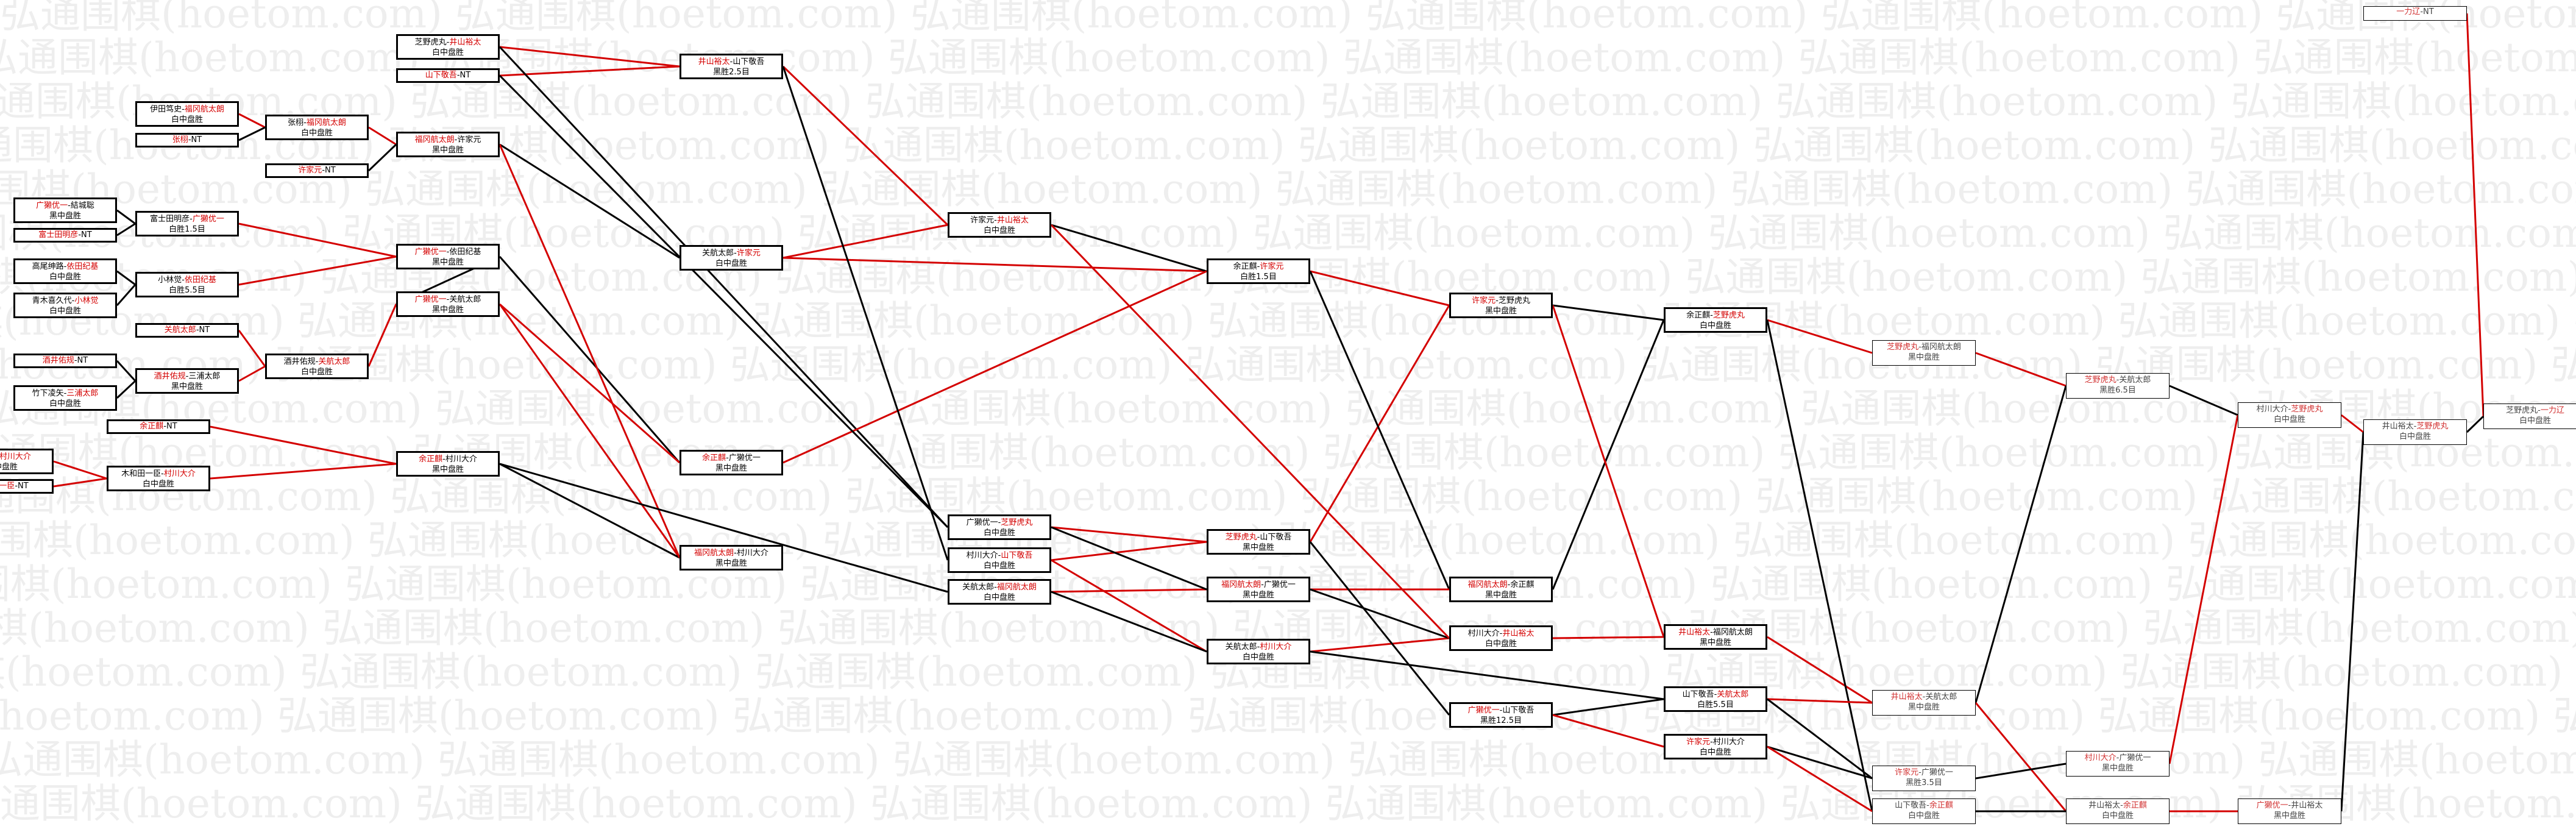  What do you see at coordinates (187, 331) in the screenshot?
I see `game-box-g17: 关航太郎-NT` at bounding box center [187, 331].